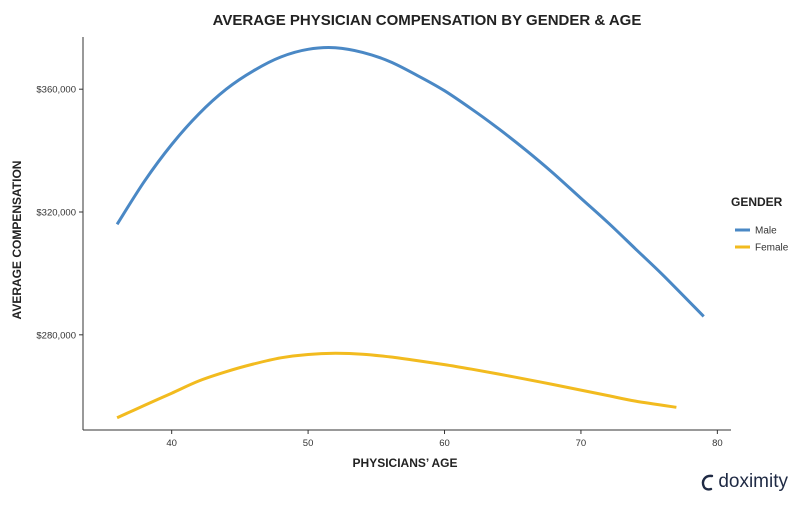 The height and width of the screenshot is (507, 798). I want to click on x-tick-label: 70, so click(581, 443).